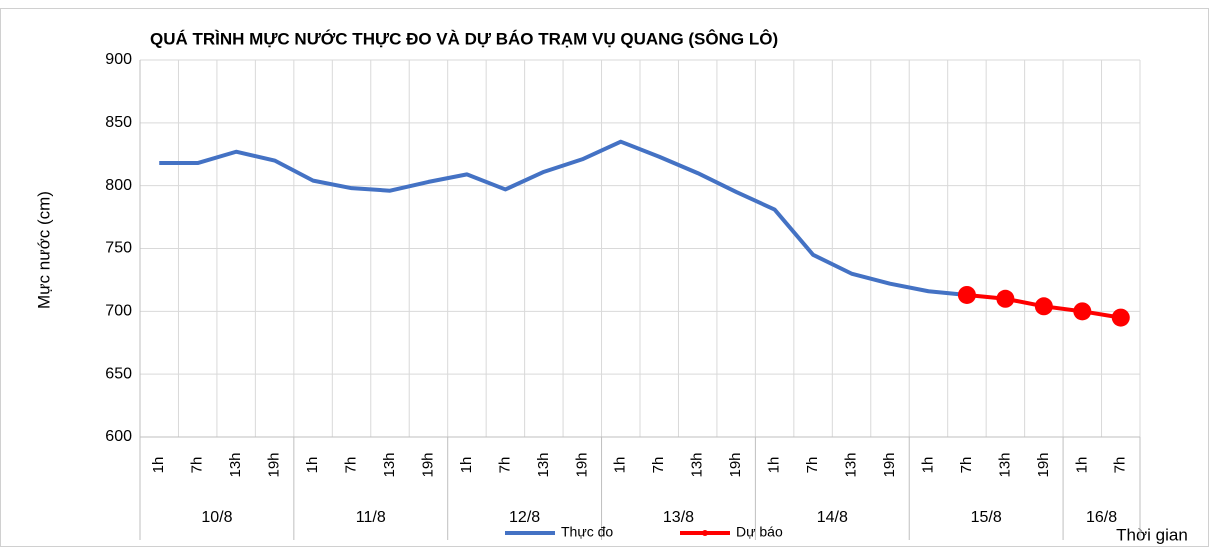 Image resolution: width=1211 pixels, height=548 pixels. I want to click on group-label: 11/8, so click(371, 517).